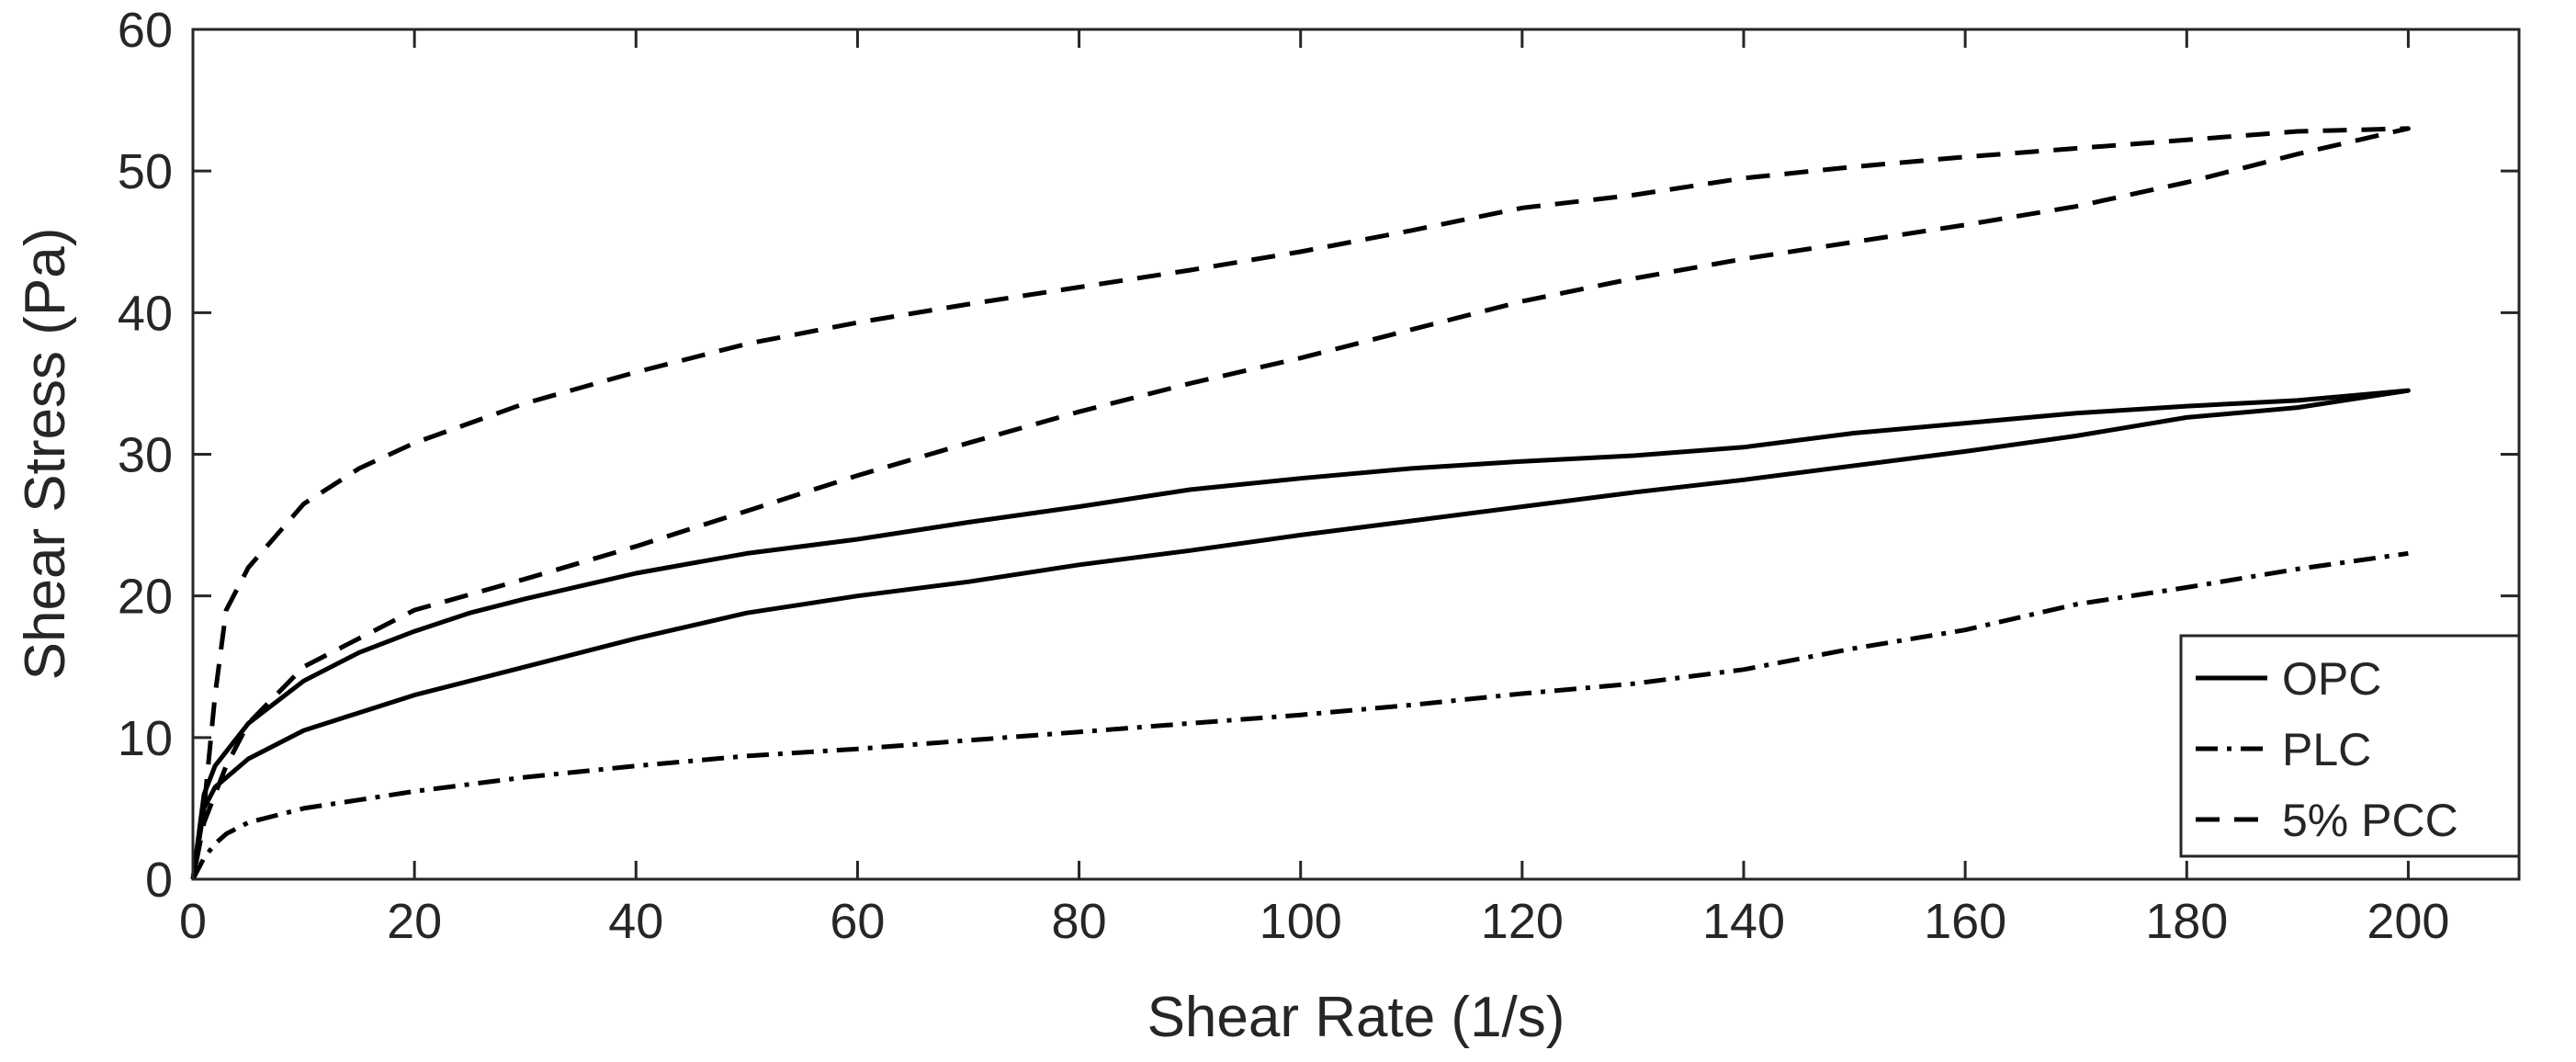 Image resolution: width=2576 pixels, height=1062 pixels. What do you see at coordinates (1522, 921) in the screenshot?
I see `x-tick-label: 120` at bounding box center [1522, 921].